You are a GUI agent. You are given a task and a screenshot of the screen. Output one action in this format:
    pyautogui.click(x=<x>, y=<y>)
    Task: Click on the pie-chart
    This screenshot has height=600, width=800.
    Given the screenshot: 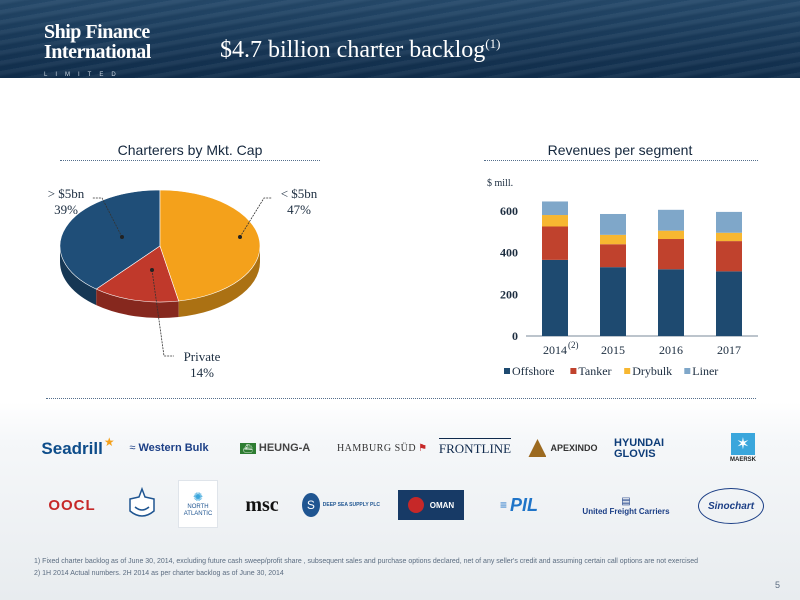 What is the action you would take?
    pyautogui.click(x=165, y=273)
    